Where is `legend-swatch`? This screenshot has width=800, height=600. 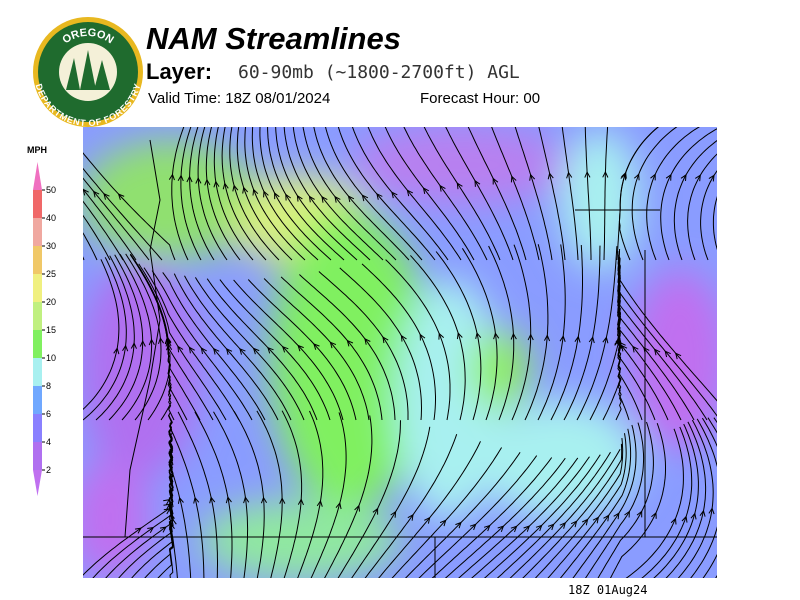
legend-swatch is located at coordinates (37, 288).